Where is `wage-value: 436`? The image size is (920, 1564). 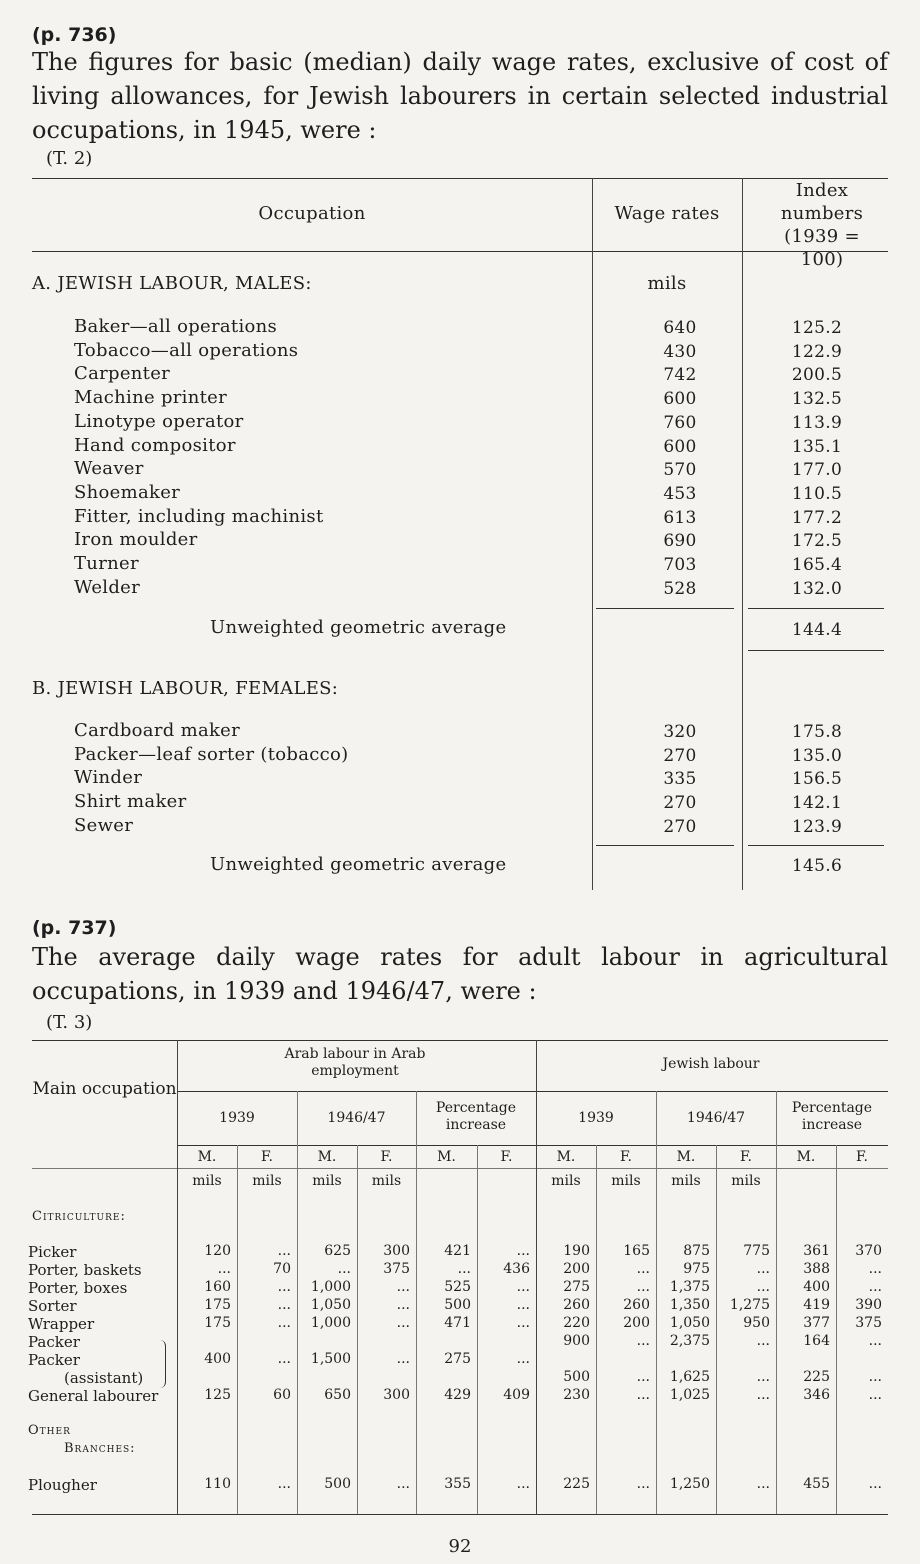 wage-value: 436 is located at coordinates (516, 1269).